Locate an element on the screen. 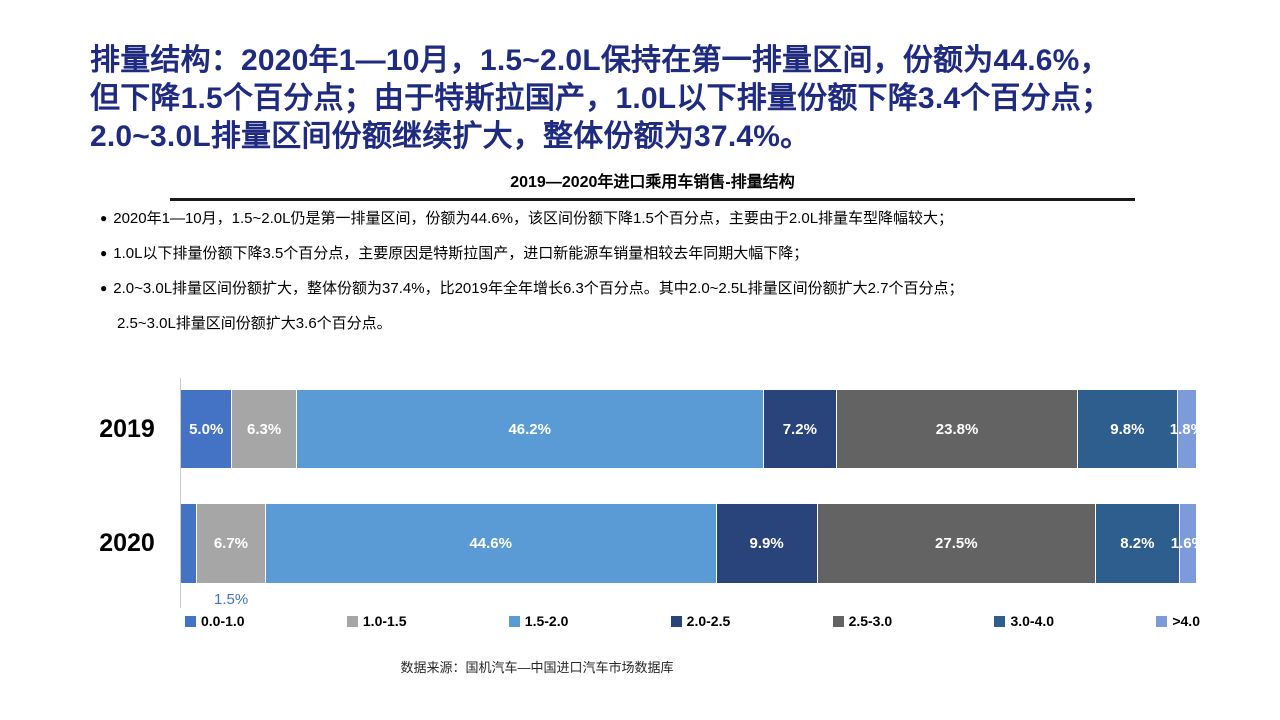 The width and height of the screenshot is (1280, 720). bar-segment-2020-1.5-2.0: 44.6% is located at coordinates (490, 543).